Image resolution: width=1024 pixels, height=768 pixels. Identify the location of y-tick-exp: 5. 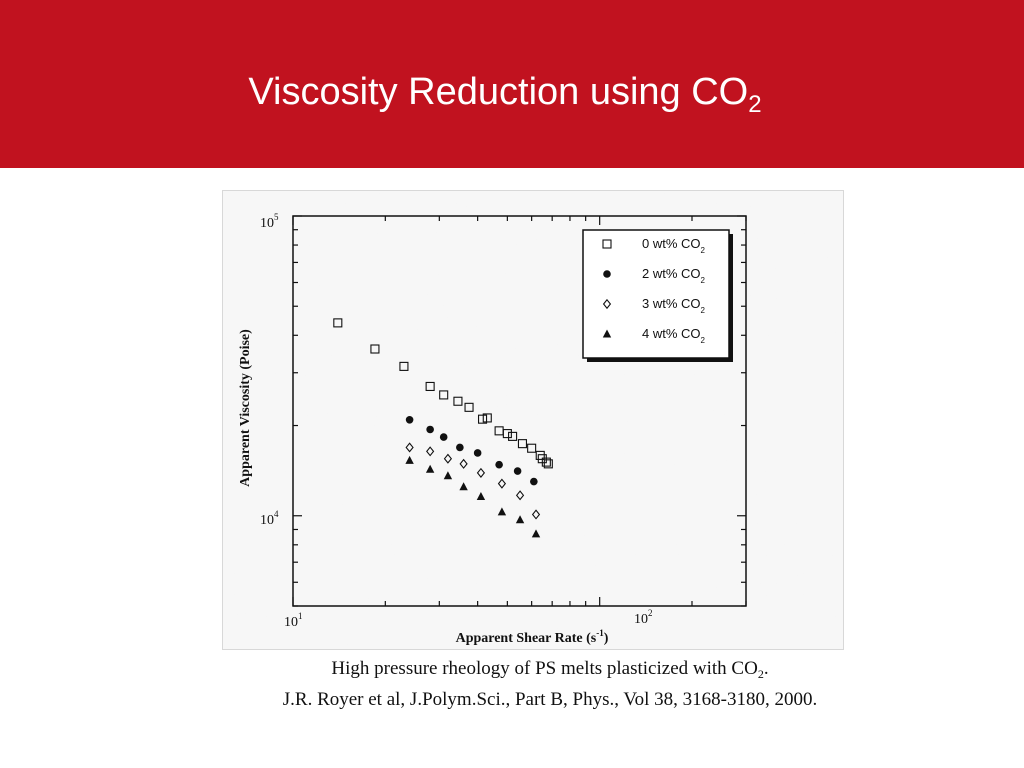
(276, 217).